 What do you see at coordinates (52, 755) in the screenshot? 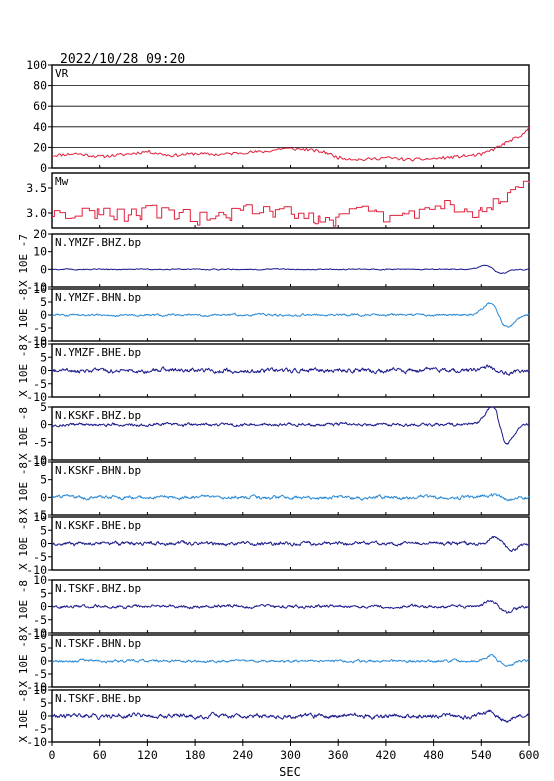
I see `x-tick-label: 0` at bounding box center [52, 755].